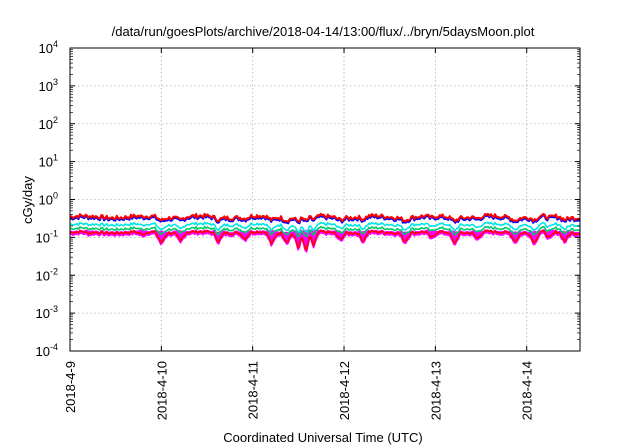 The height and width of the screenshot is (448, 640). Describe the element at coordinates (70, 387) in the screenshot. I see `x-tick-label: 2018-4-9` at that location.